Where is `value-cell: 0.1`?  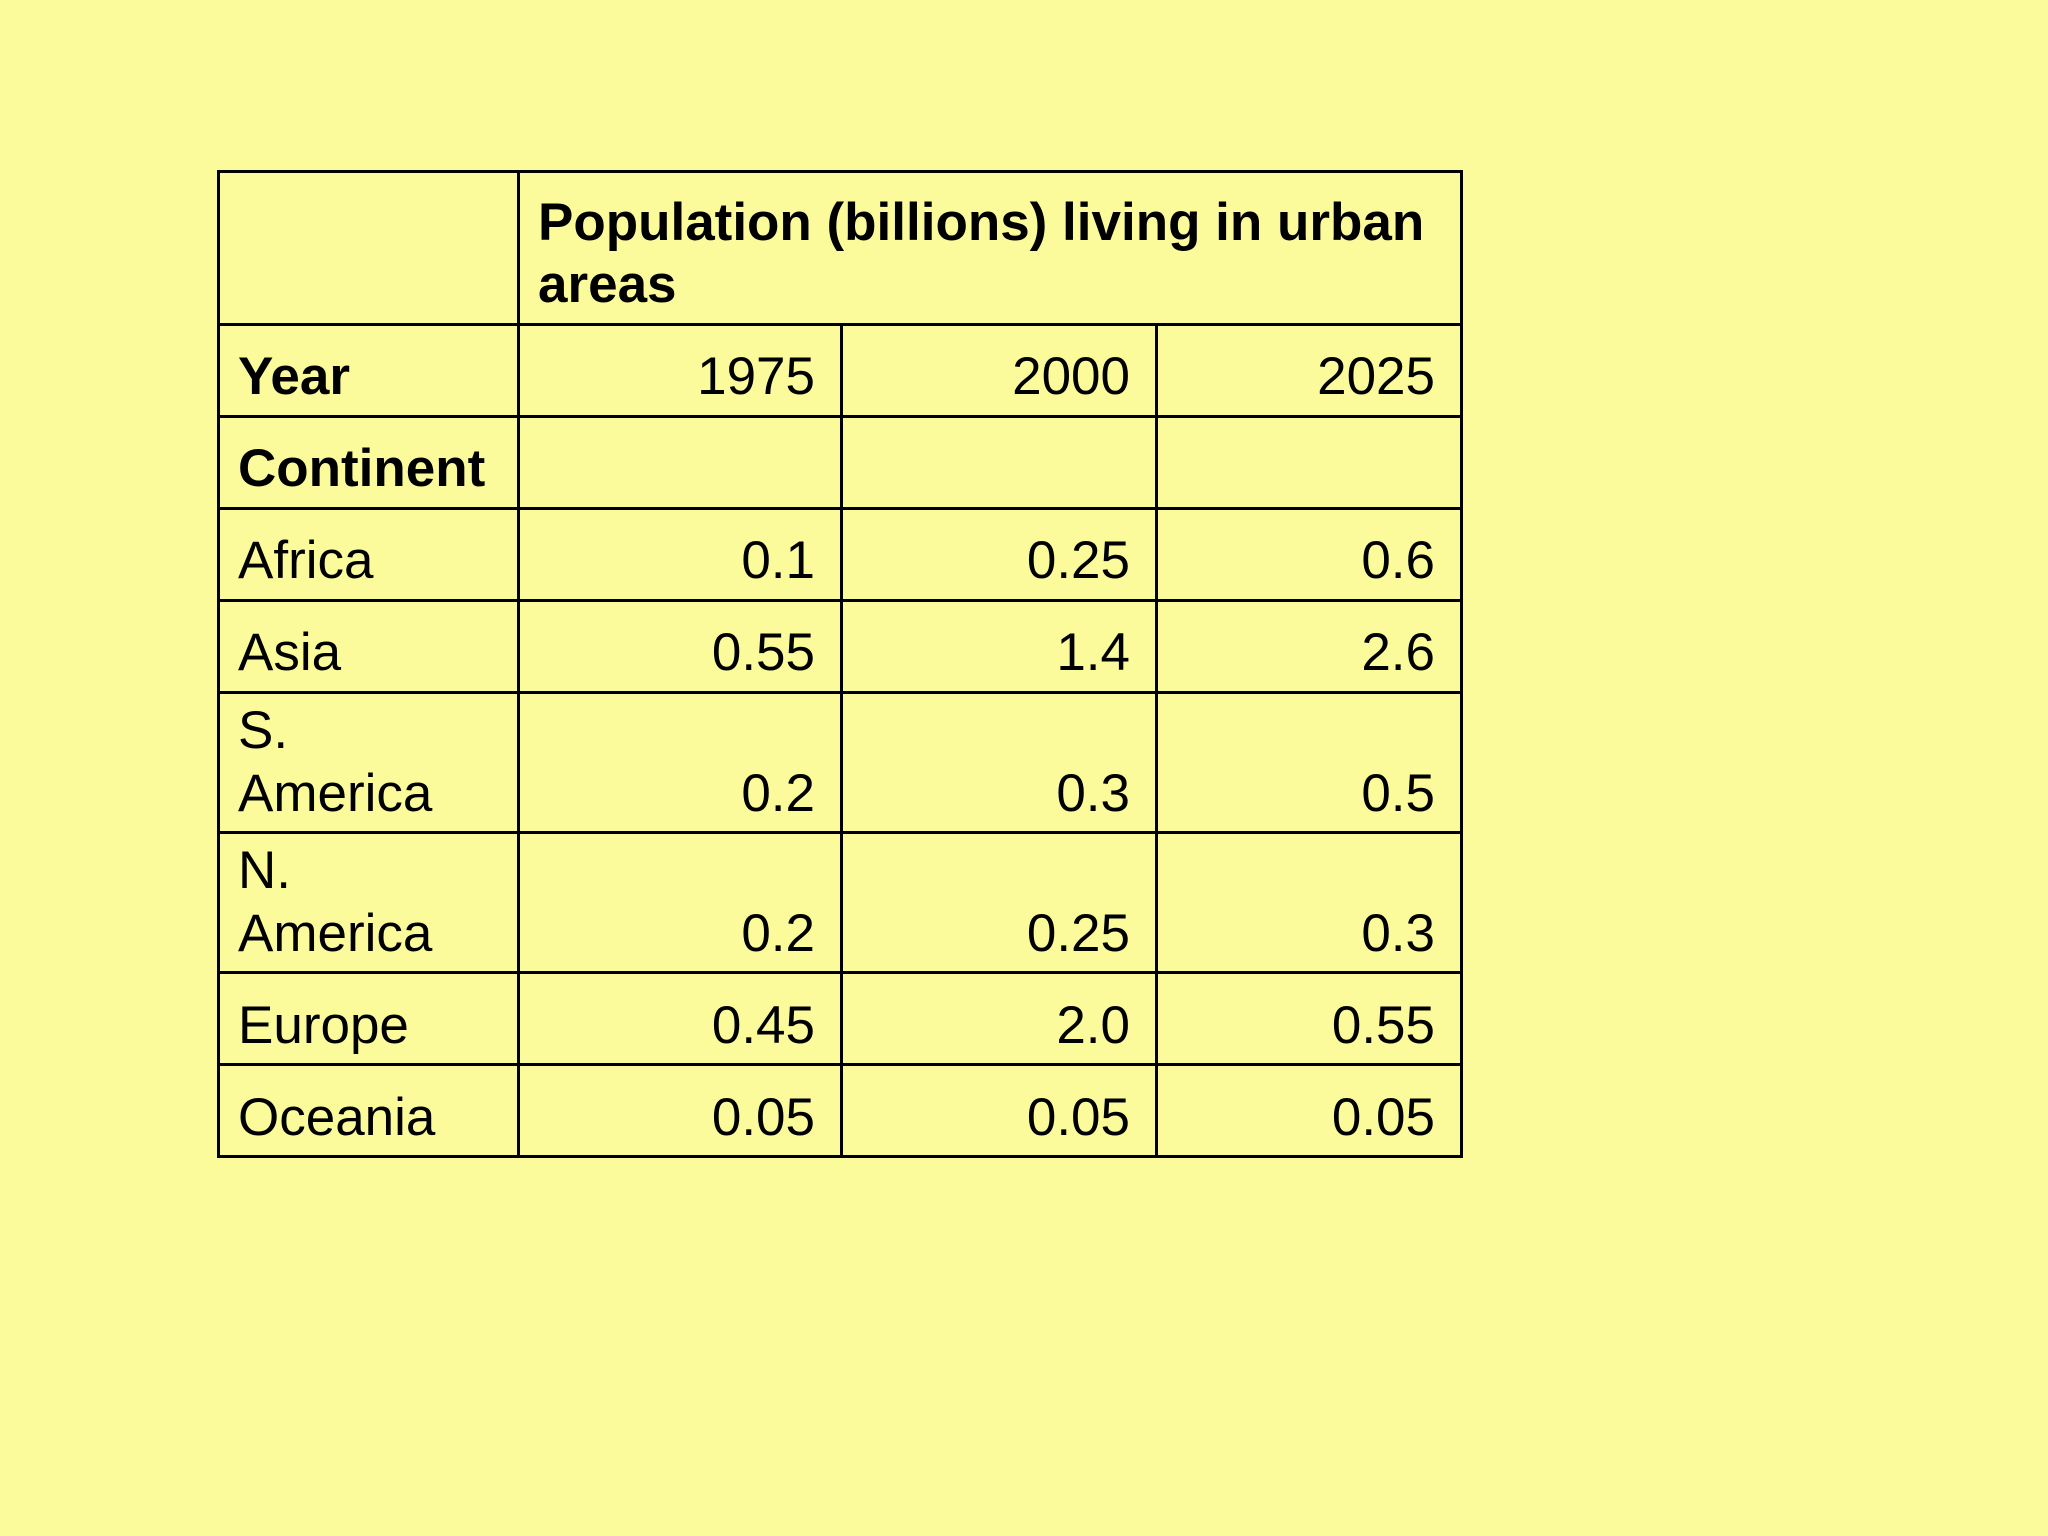 value-cell: 0.1 is located at coordinates (680, 554).